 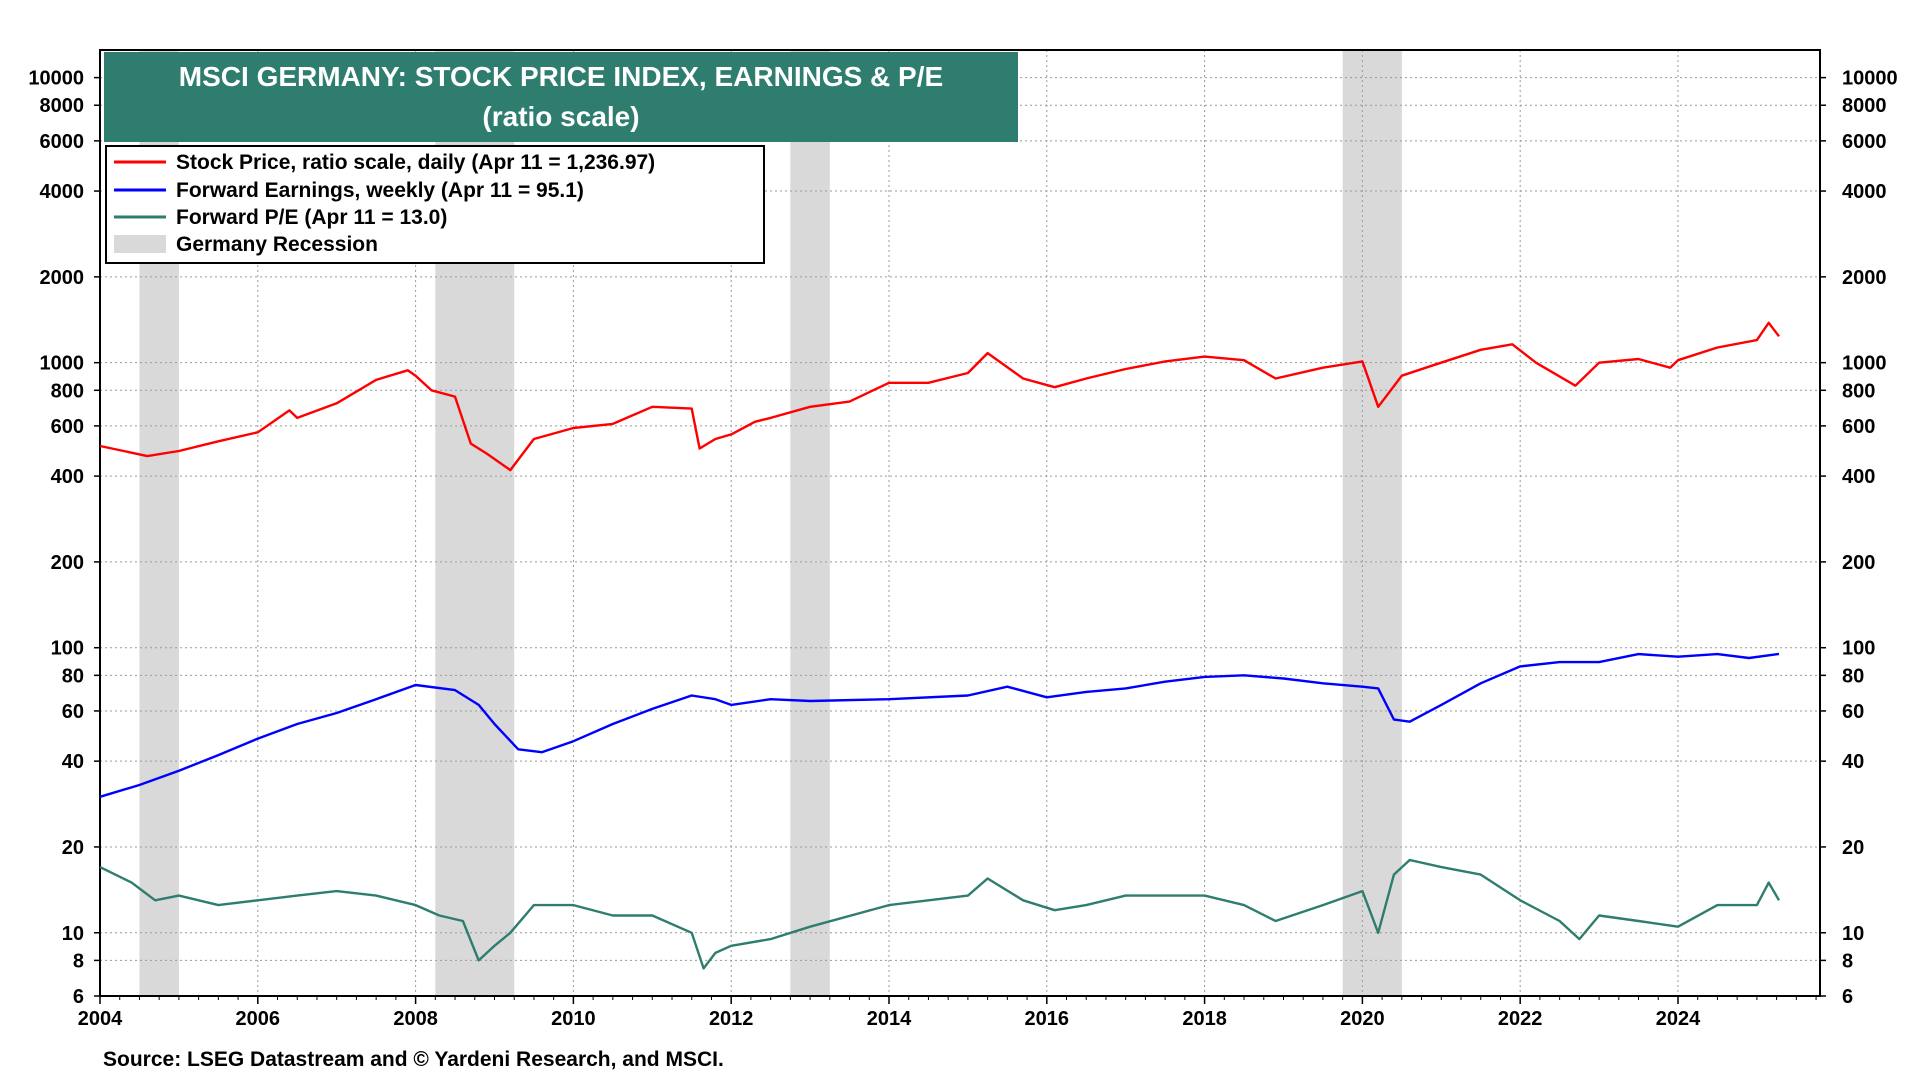 What do you see at coordinates (1853, 934) in the screenshot?
I see `y-tick-label-right-10: 10` at bounding box center [1853, 934].